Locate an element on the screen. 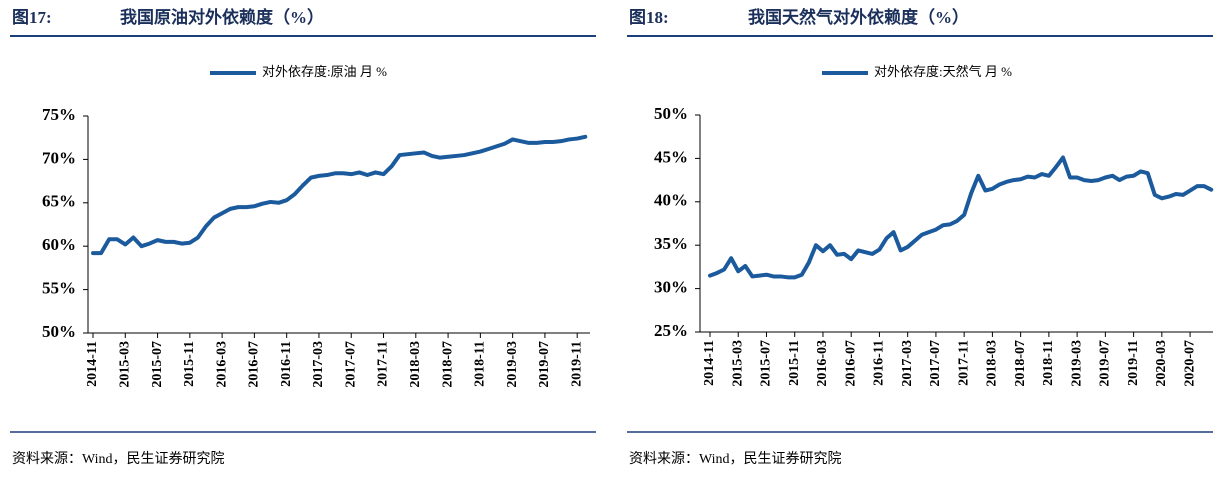  x-tick-label: 2020-03 is located at coordinates (1161, 363).